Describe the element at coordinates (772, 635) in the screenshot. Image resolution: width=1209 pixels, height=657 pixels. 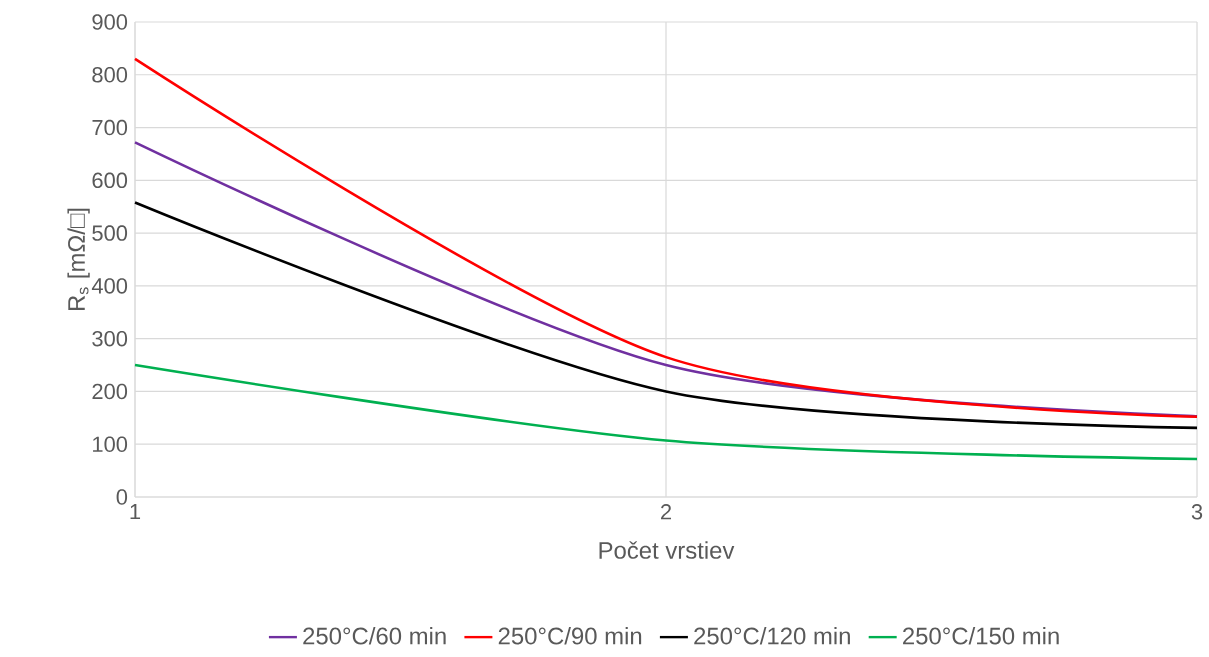
I see `legend-label: 250°C/120 min` at that location.